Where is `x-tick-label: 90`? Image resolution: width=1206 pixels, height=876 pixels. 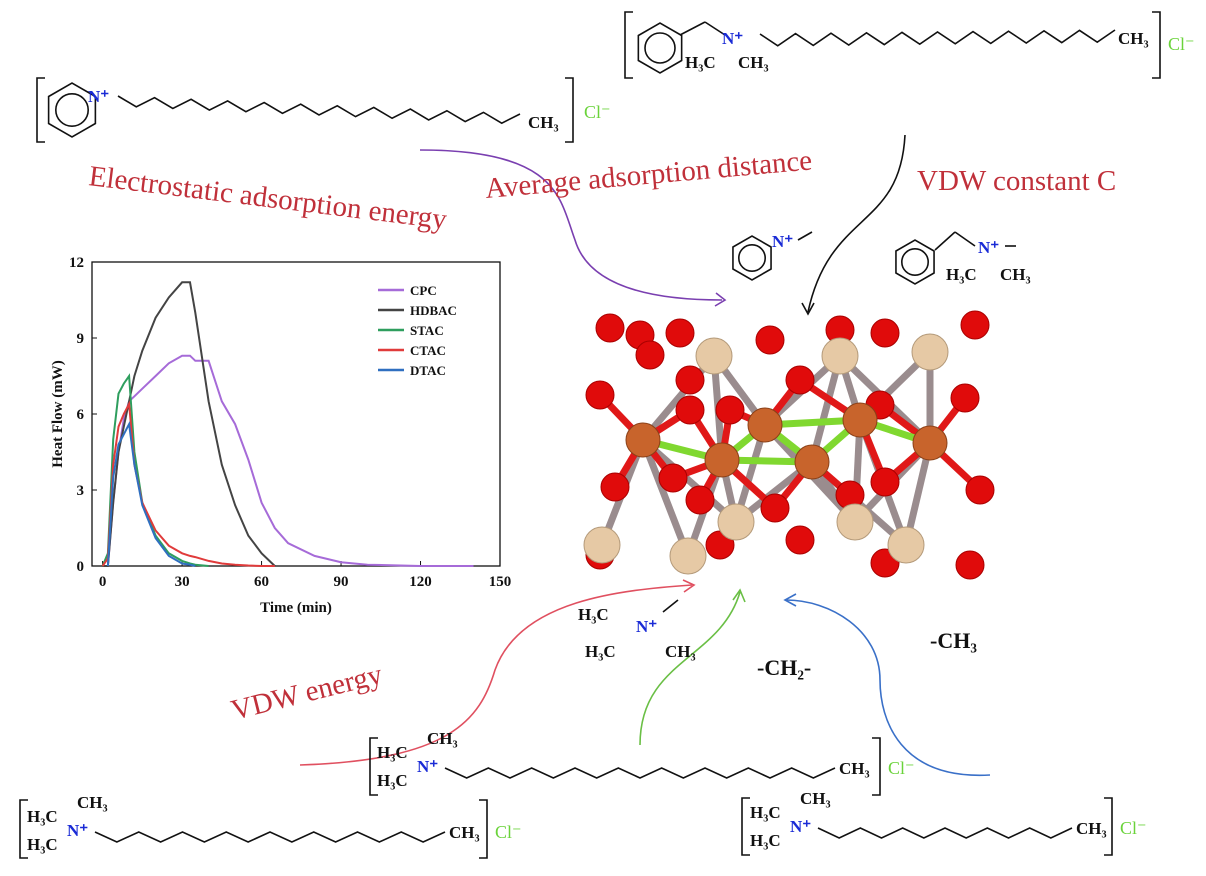 x-tick-label: 90 is located at coordinates (341, 582).